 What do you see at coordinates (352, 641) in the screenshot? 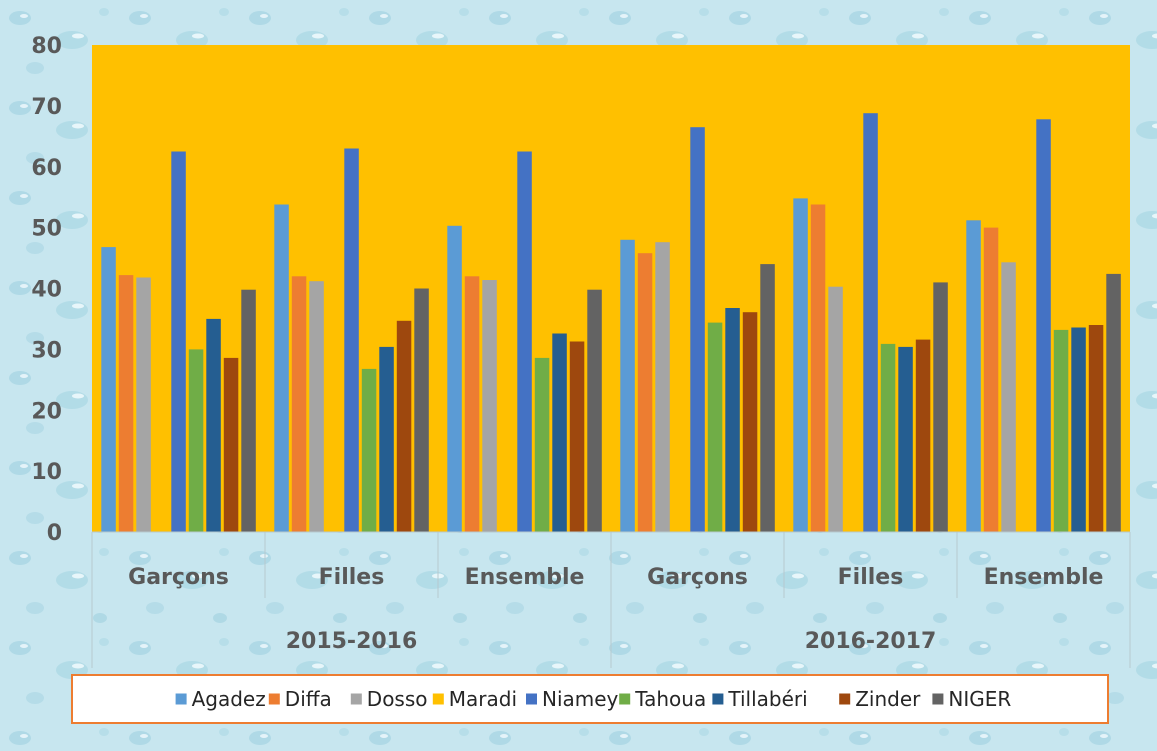
I see `x-group-label: 2015-2016` at bounding box center [352, 641].